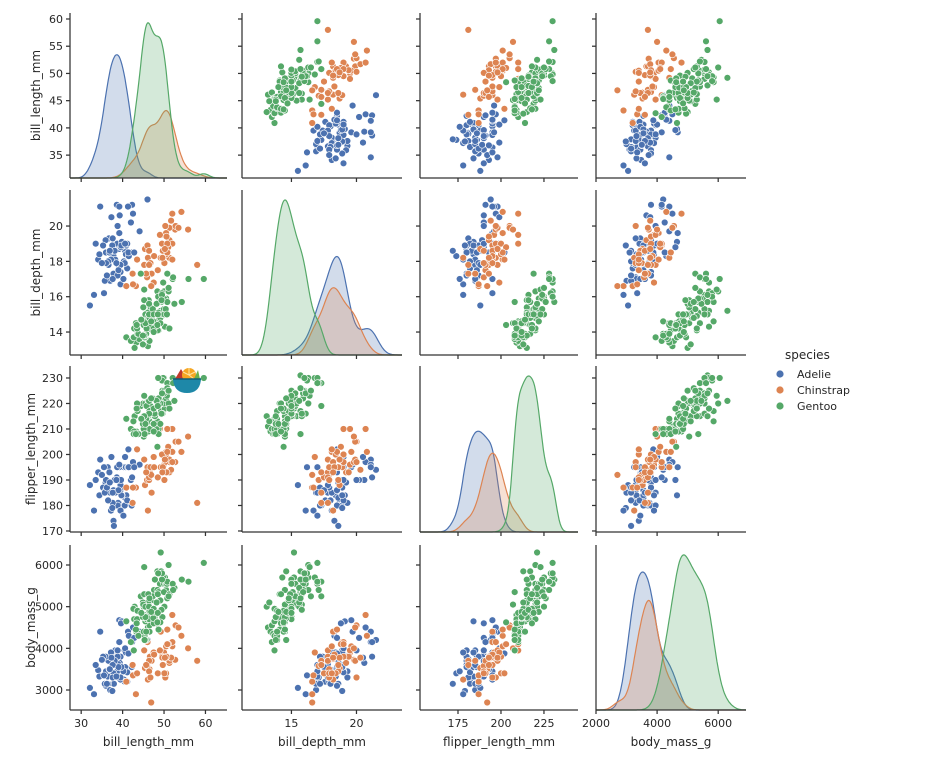 The image size is (934, 767). What do you see at coordinates (320, 637) in the screenshot?
I see `subplot-body-mass-g-vs-bill-depth-mm: 15 20` at bounding box center [320, 637].